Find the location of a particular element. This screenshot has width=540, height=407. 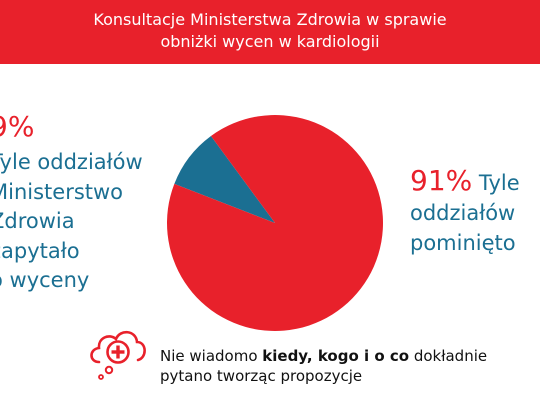

left-slice-line: Tyle oddziałów is located at coordinates (71, 162).